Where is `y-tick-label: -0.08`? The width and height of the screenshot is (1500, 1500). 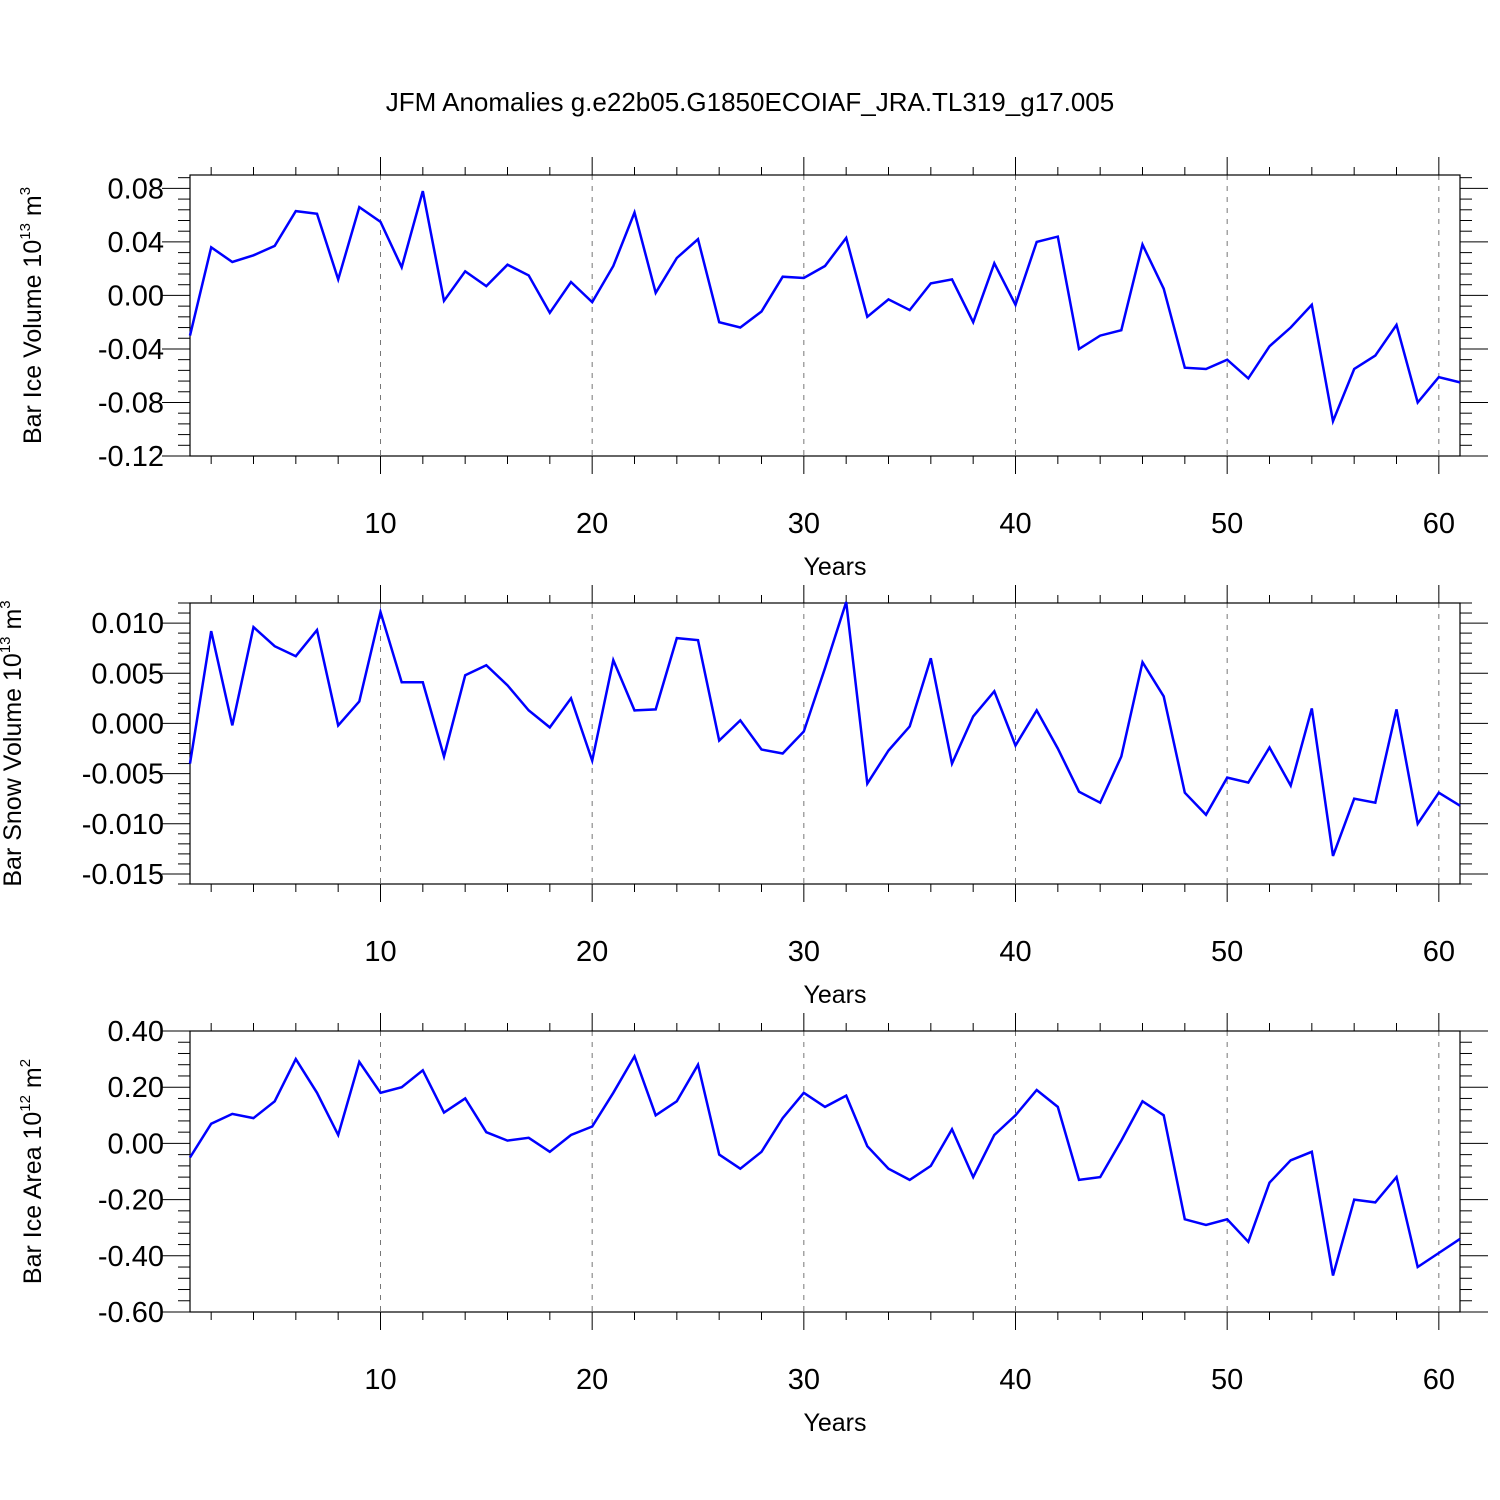
y-tick-label: -0.08 is located at coordinates (131, 403).